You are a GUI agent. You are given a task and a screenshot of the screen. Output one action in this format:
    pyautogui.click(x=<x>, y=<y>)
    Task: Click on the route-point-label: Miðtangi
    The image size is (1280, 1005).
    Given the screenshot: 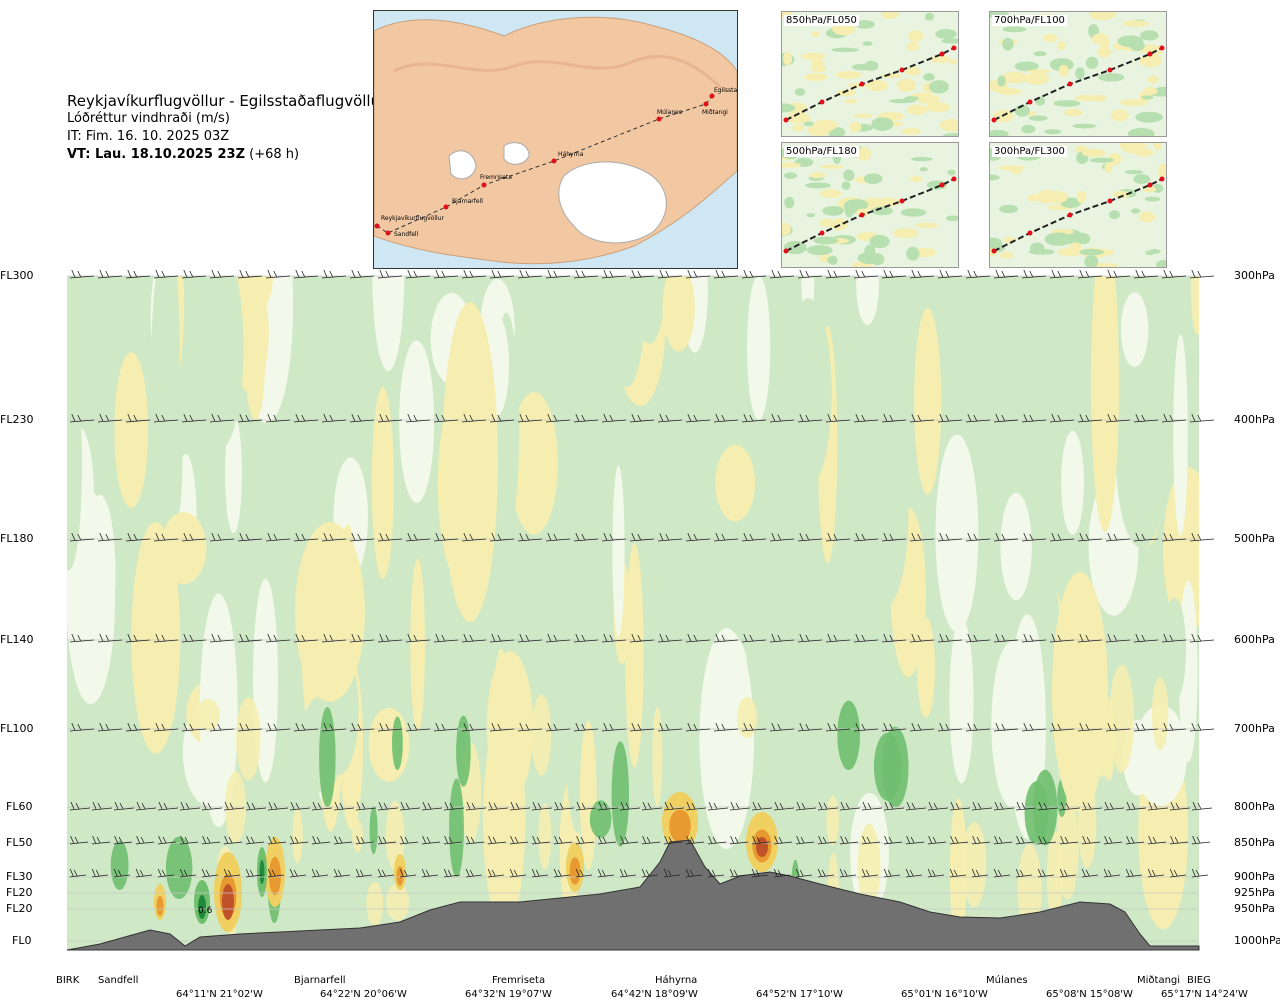 What is the action you would take?
    pyautogui.click(x=715, y=112)
    